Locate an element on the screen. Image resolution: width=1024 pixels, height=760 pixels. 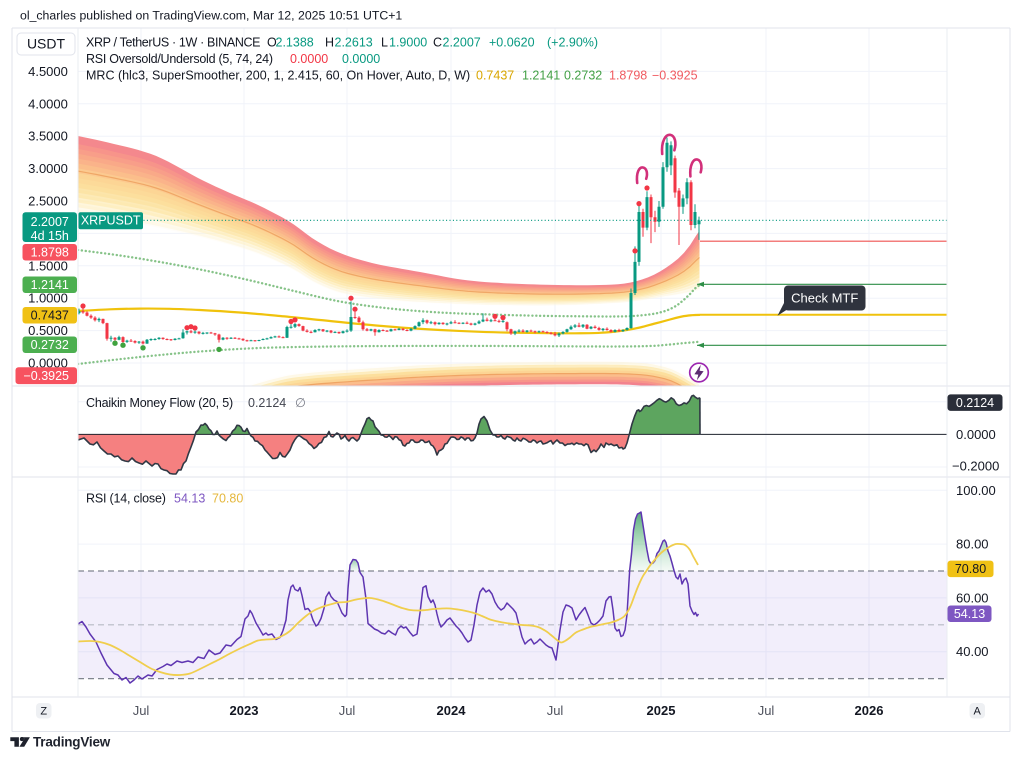
svg-text: 2025 is located at coordinates (661, 710).